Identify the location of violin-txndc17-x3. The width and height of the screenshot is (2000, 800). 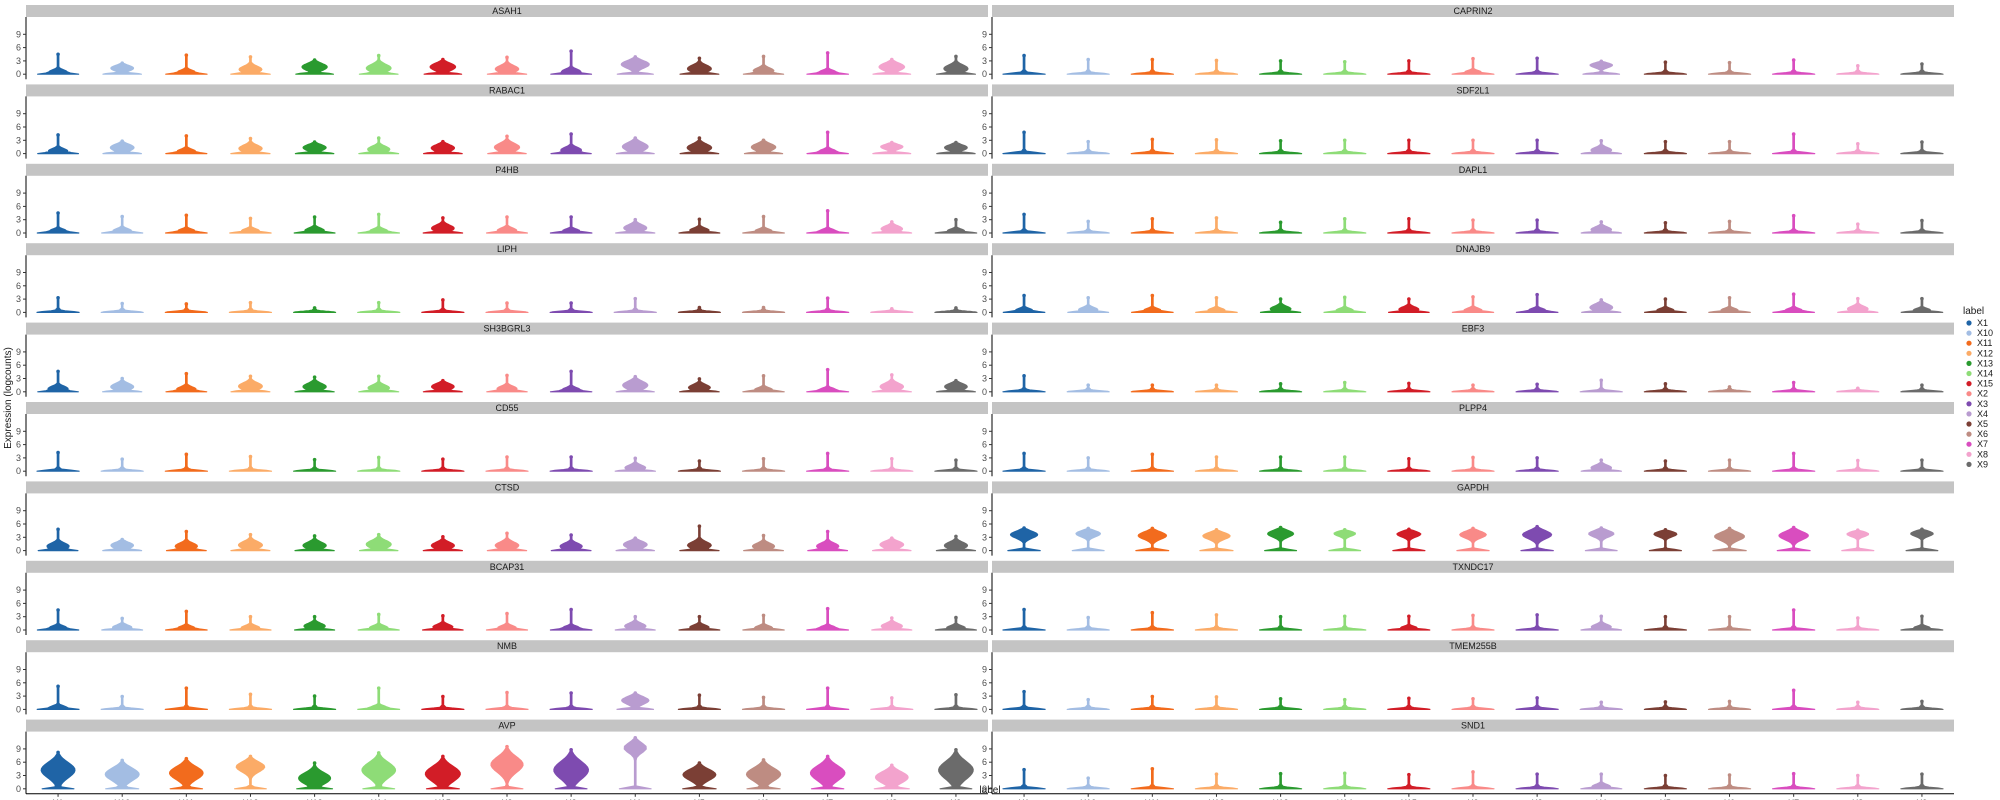
(1537, 622).